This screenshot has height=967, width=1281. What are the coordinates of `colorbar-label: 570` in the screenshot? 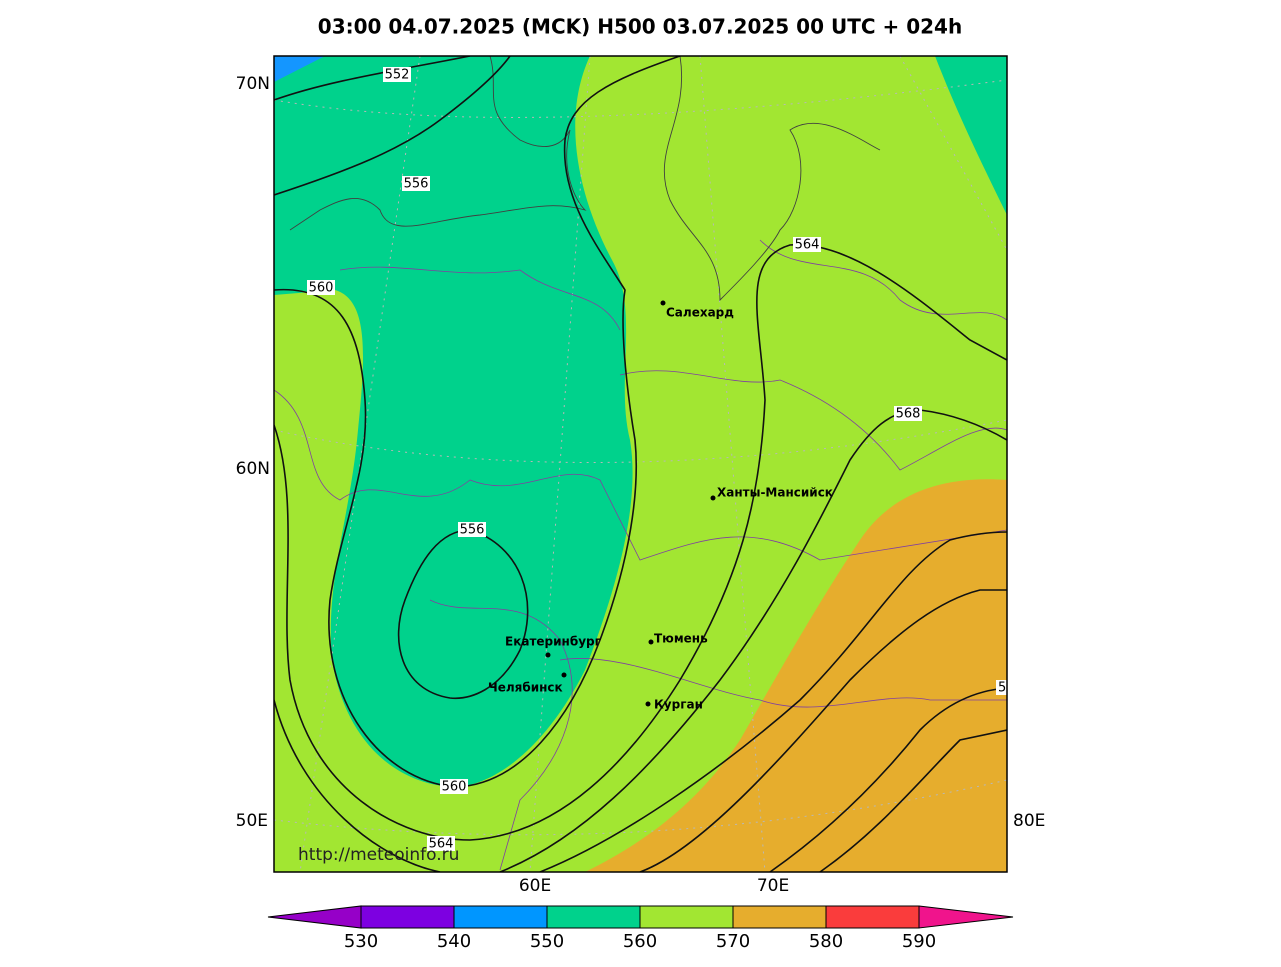 It's located at (733, 941).